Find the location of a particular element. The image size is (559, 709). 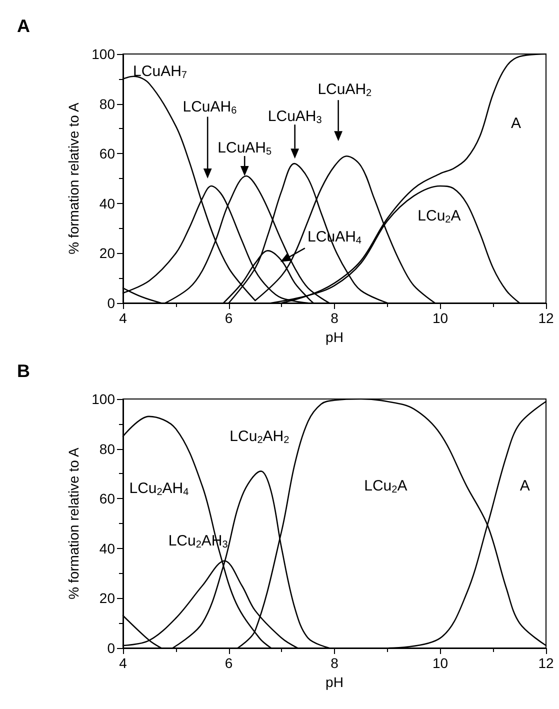

chart-title: A is located at coordinates (23, 26).